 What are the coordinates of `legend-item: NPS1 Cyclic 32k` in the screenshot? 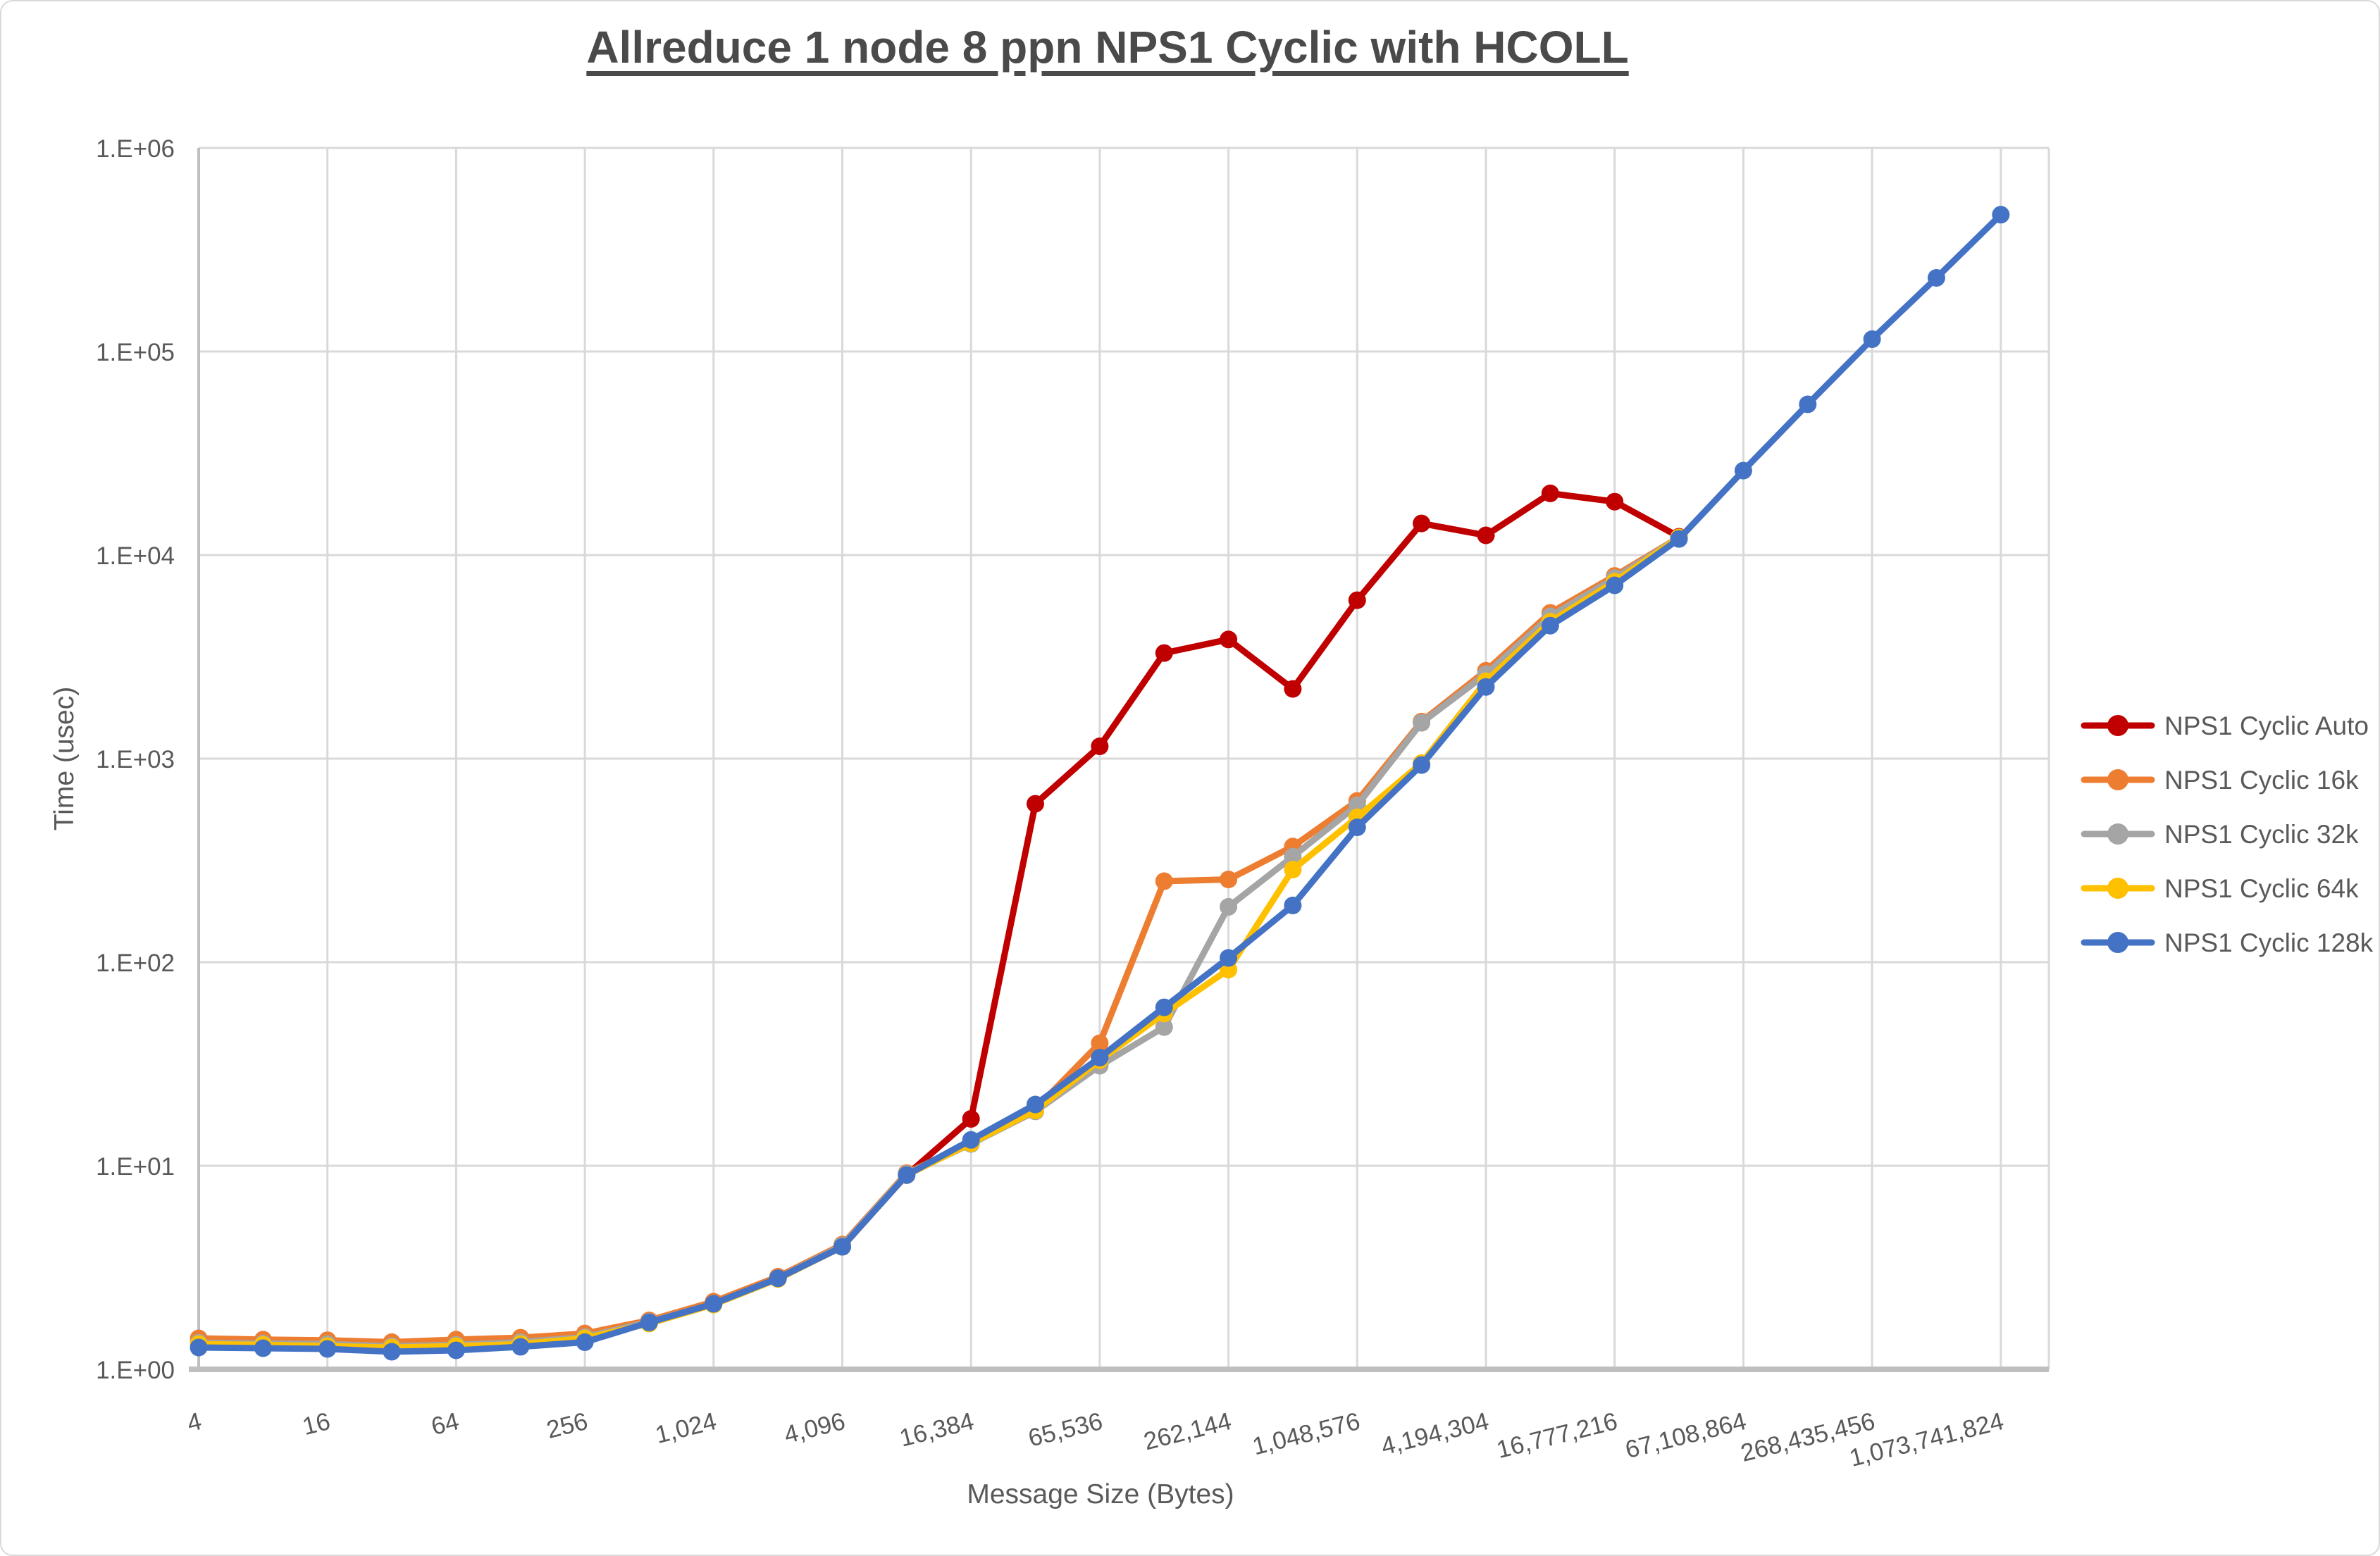 It's located at (2220, 834).